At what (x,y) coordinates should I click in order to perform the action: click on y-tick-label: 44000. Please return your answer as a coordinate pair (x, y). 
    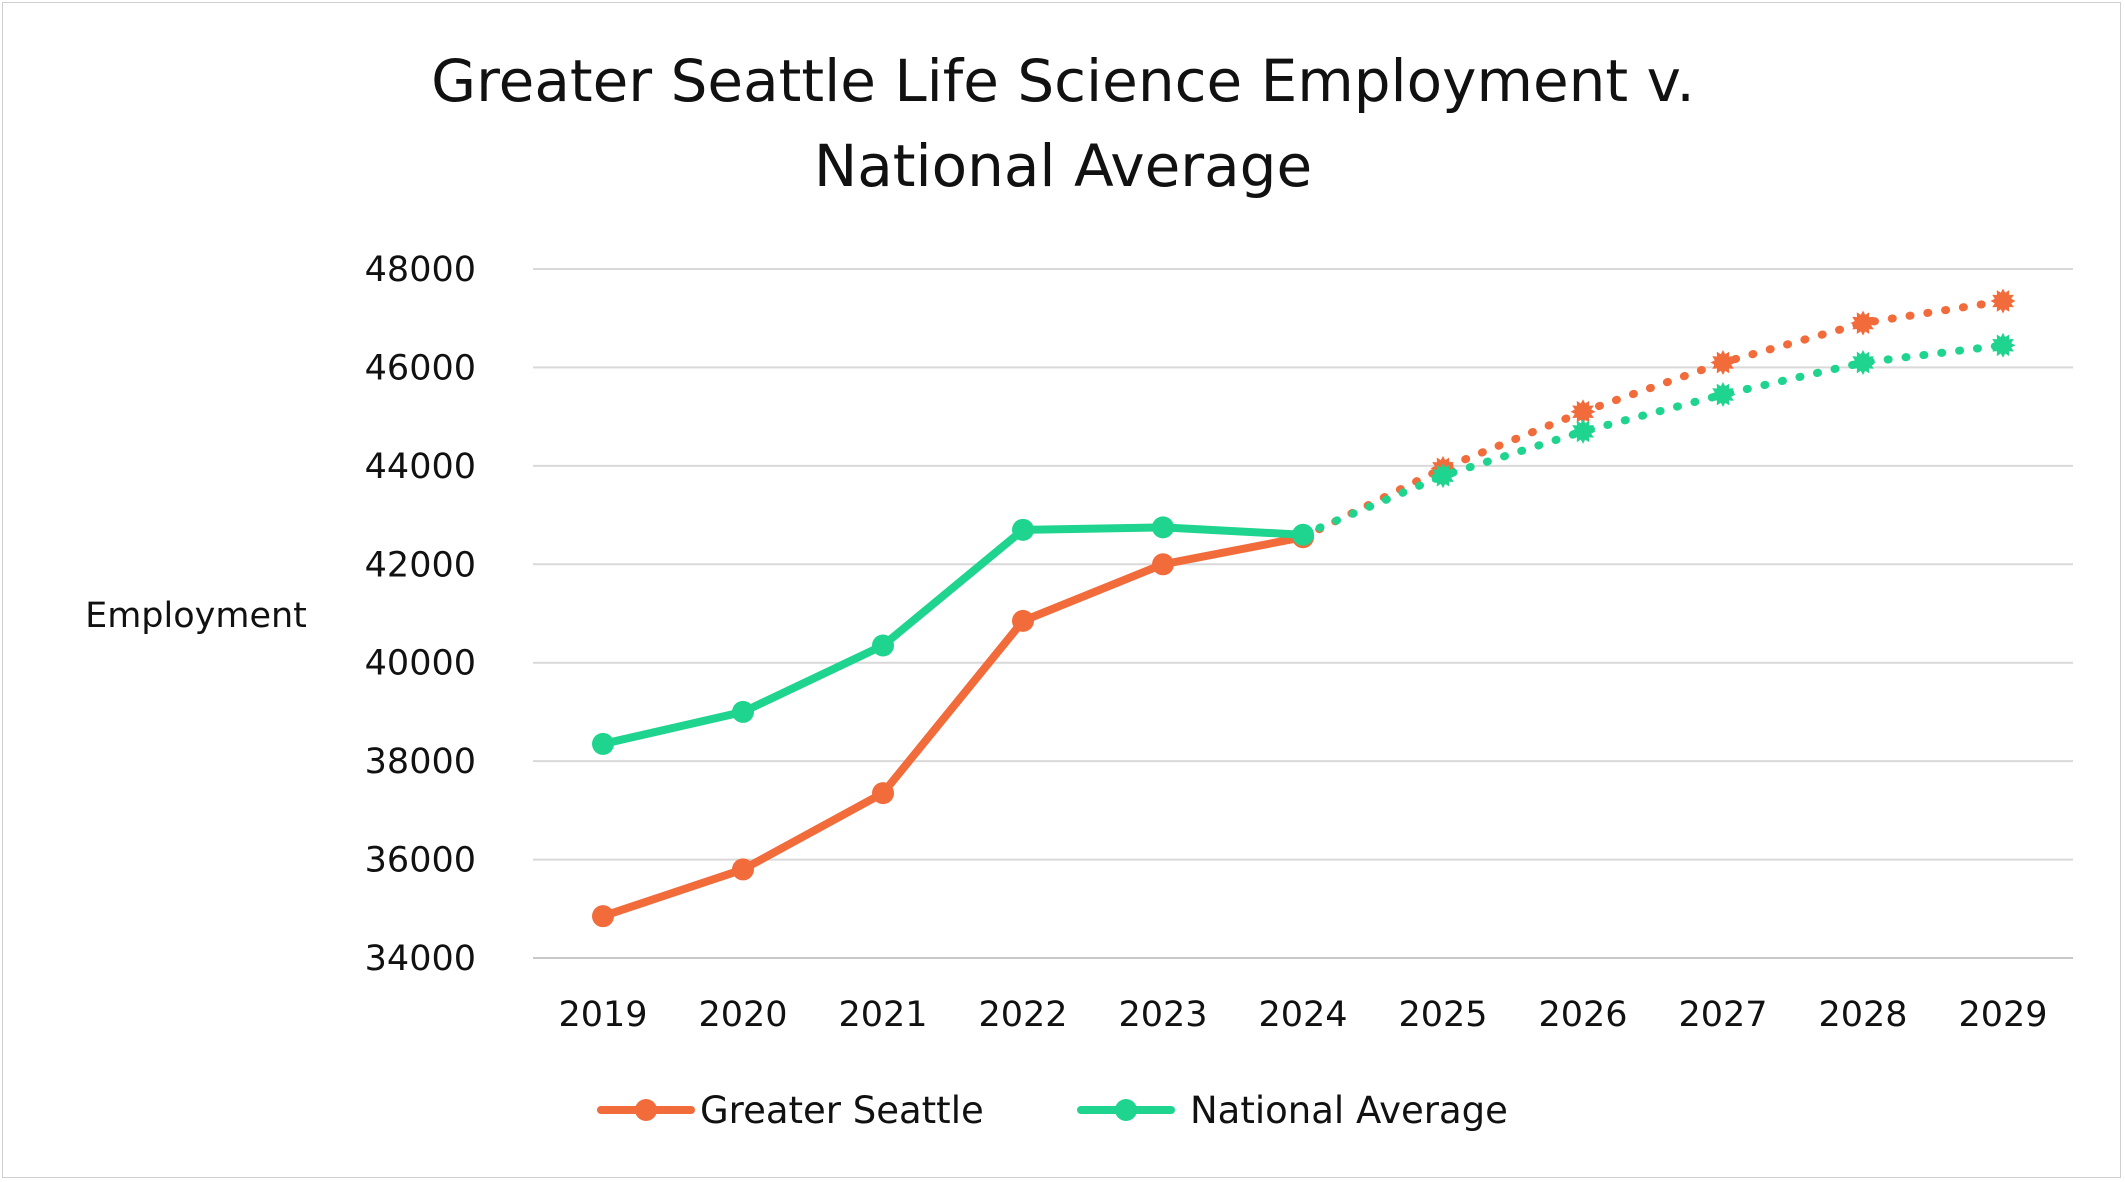
    Looking at the image, I should click on (420, 467).